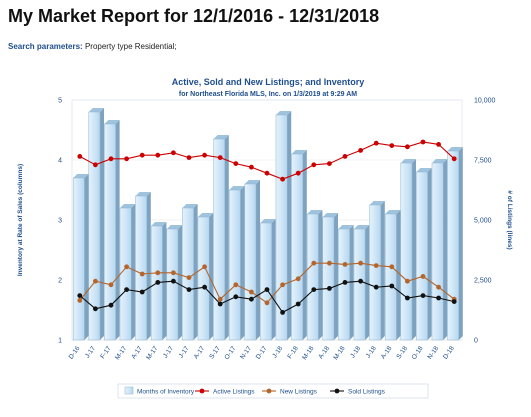 The image size is (531, 417). What do you see at coordinates (308, 353) in the screenshot?
I see `x-tick-label: M-18` at bounding box center [308, 353].